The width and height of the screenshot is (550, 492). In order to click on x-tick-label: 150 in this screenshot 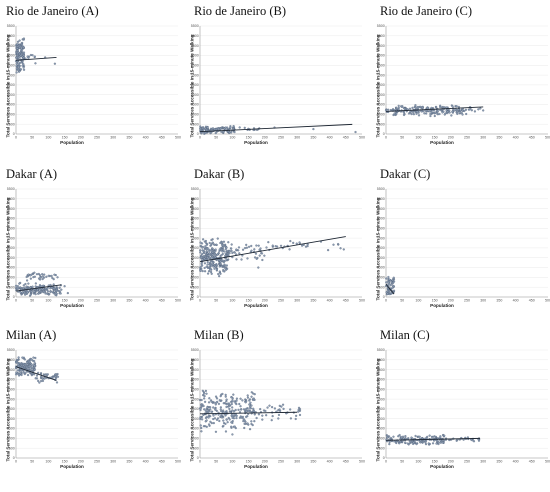, I will do `click(435, 301)`.